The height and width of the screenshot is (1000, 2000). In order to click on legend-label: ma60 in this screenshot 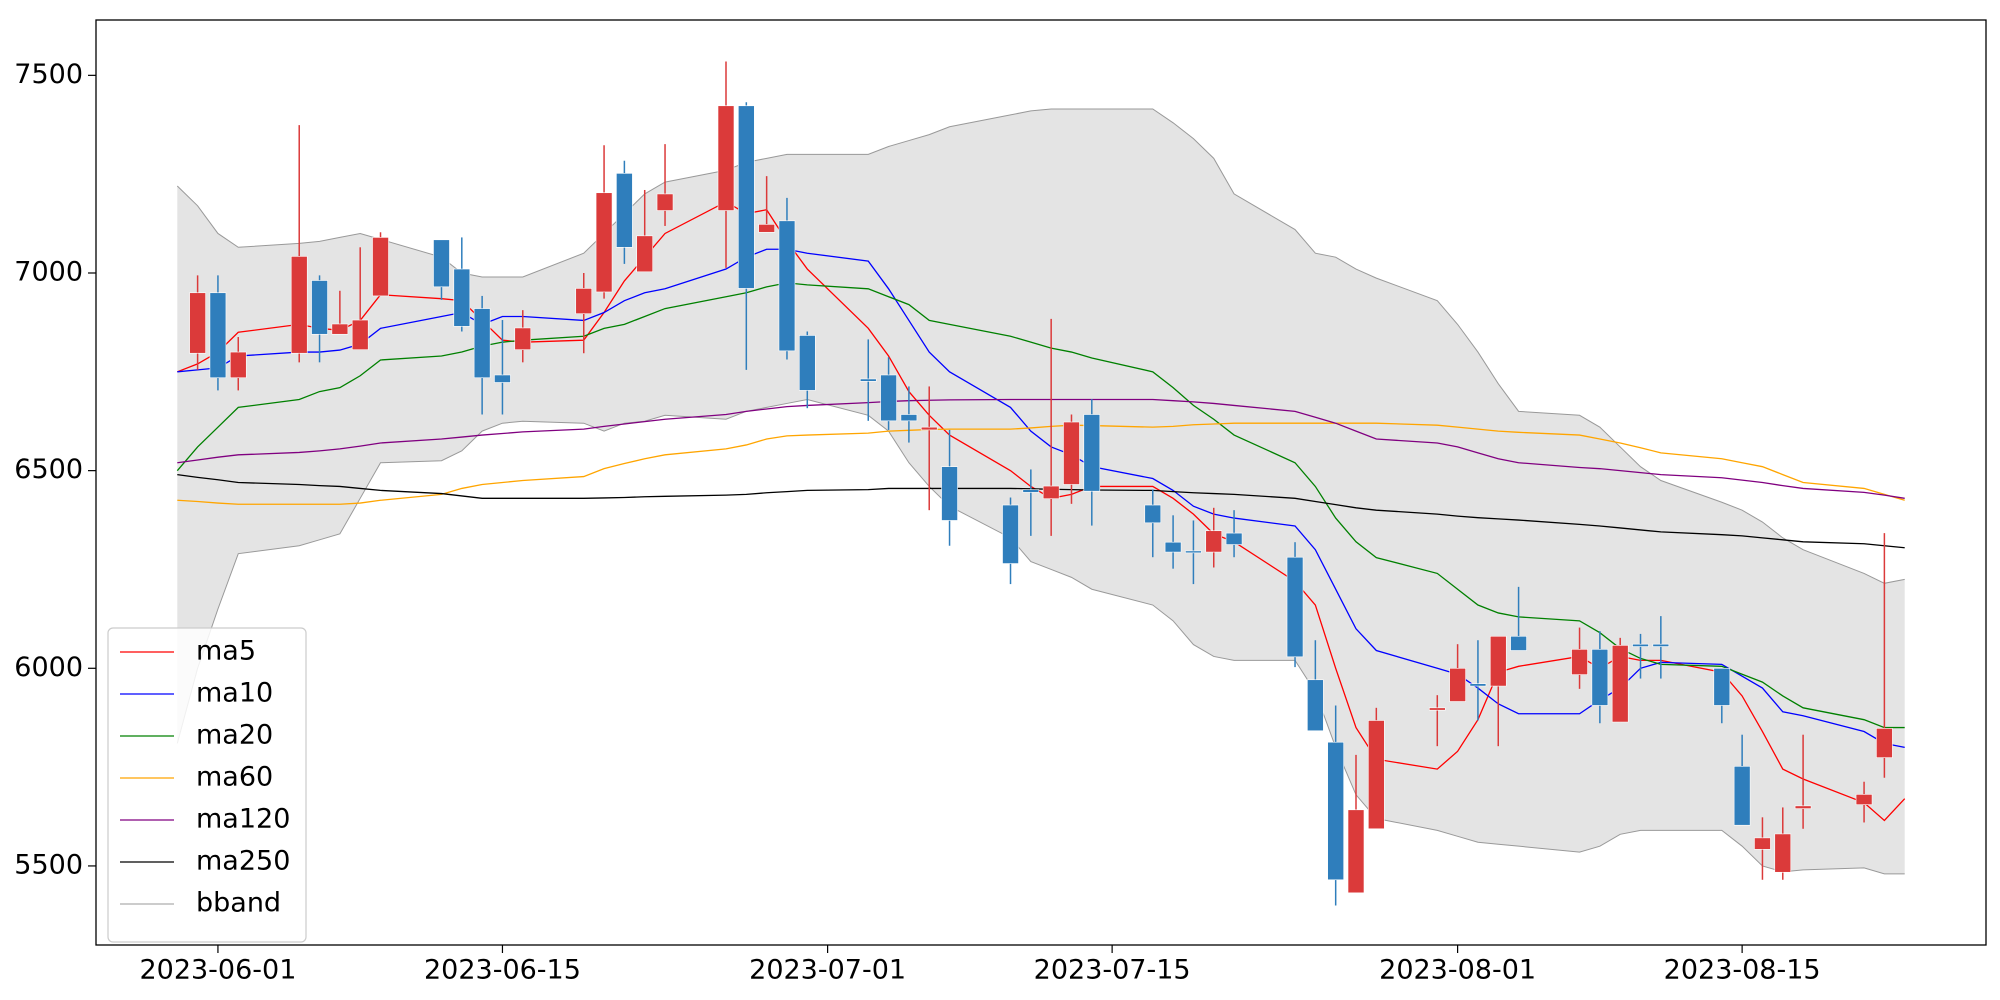, I will do `click(234, 777)`.